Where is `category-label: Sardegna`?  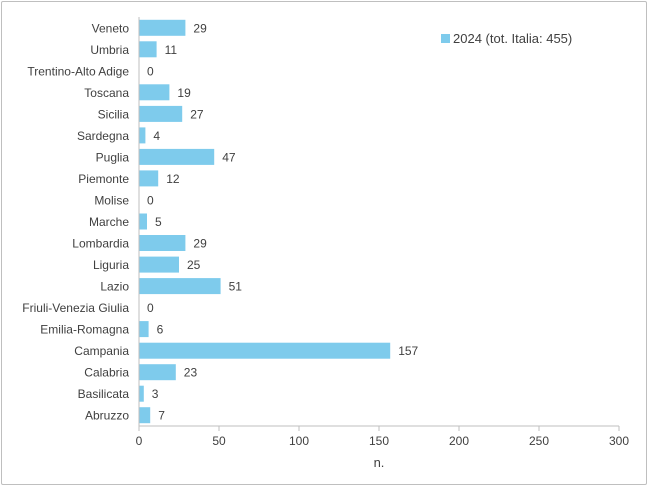 category-label: Sardegna is located at coordinates (103, 136).